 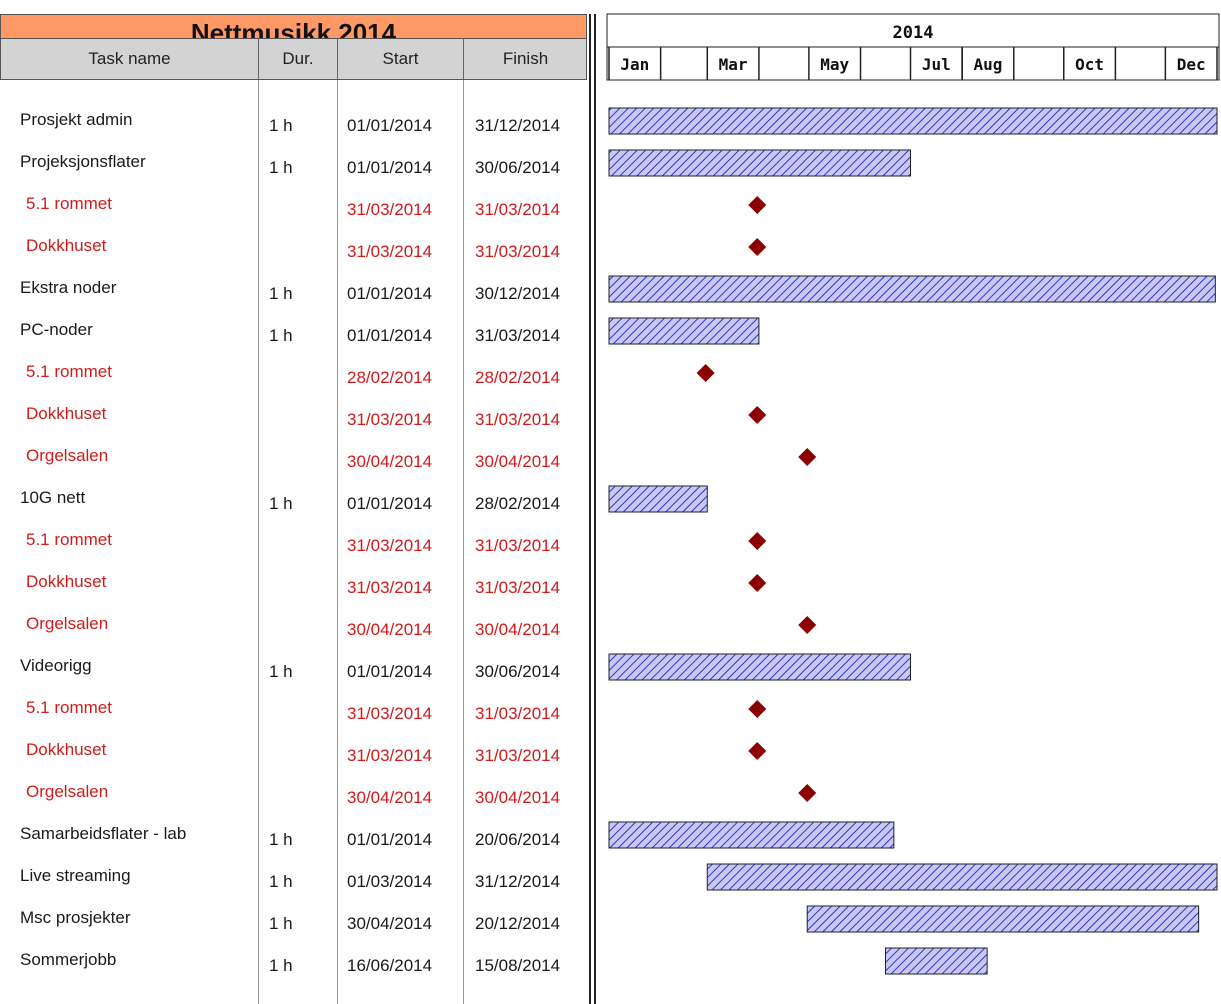 I want to click on task-finish-cell: 31/12/2014, so click(x=518, y=881).